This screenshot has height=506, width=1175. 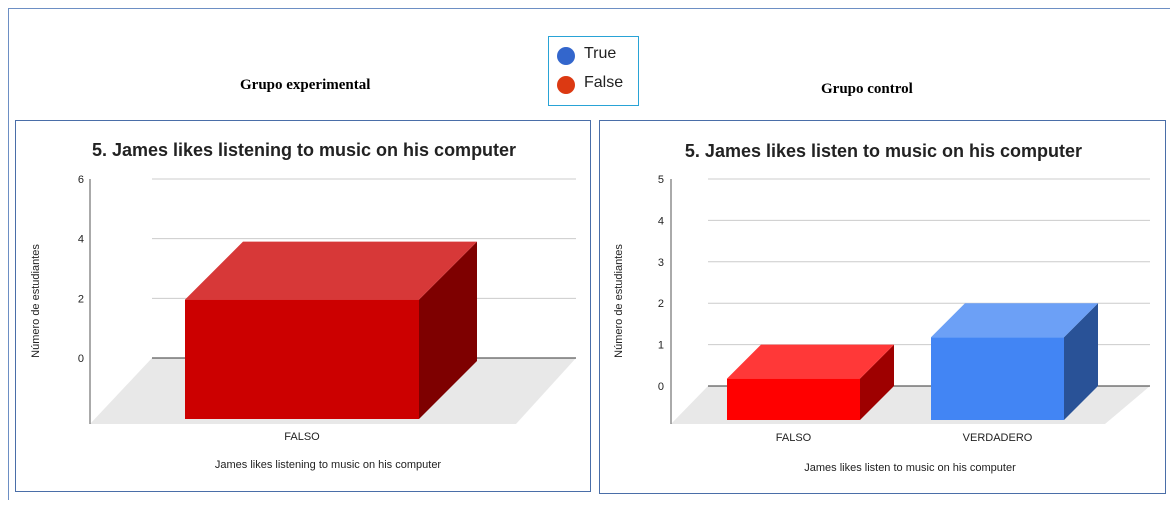 I want to click on experimental-group-title: Grupo experimental, so click(x=305, y=85).